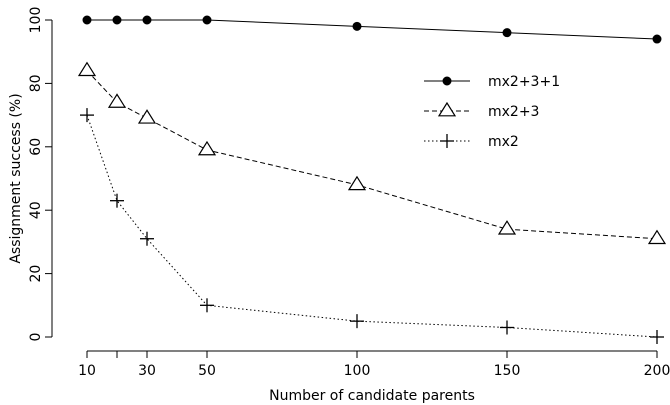 Image resolution: width=670 pixels, height=405 pixels. I want to click on legend-item: mx2, so click(471, 142).